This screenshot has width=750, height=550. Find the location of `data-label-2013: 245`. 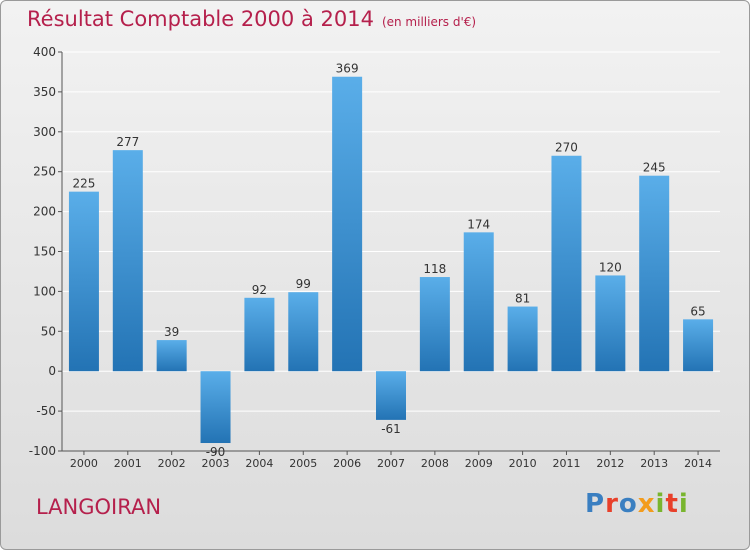

data-label-2013: 245 is located at coordinates (654, 168).